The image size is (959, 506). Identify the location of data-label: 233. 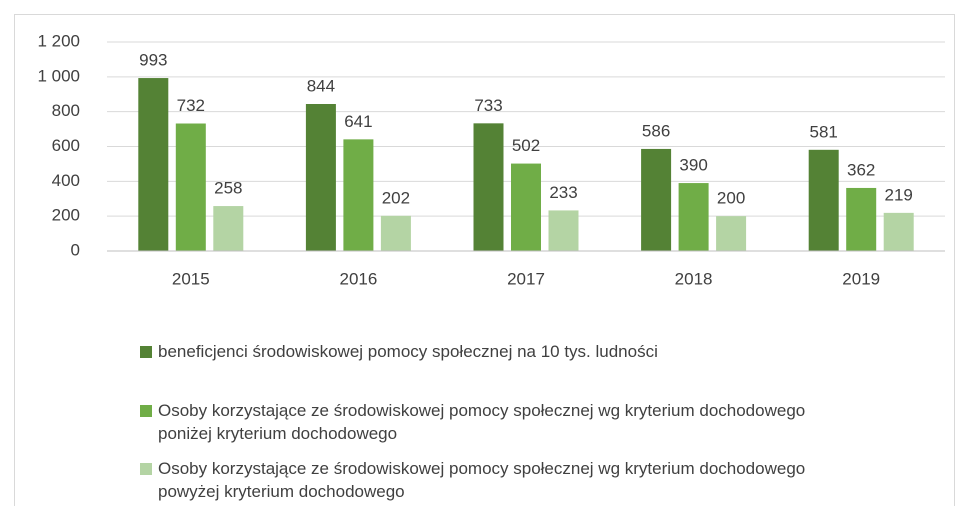
(563, 192).